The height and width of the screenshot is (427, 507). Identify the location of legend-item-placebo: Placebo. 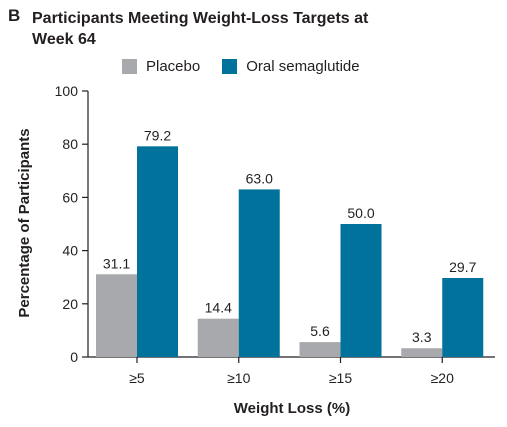
(161, 66).